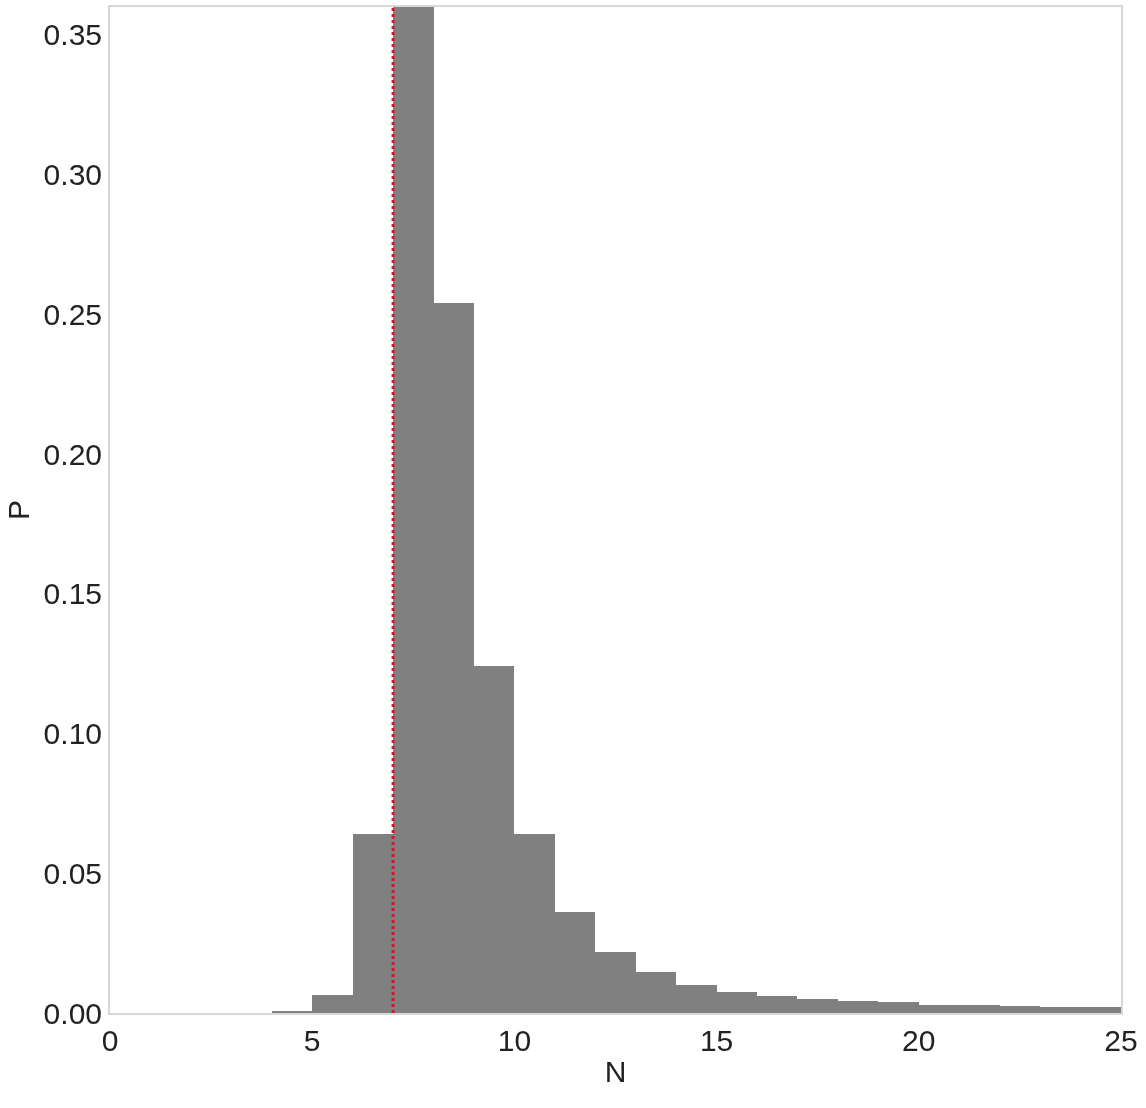 The width and height of the screenshot is (1146, 1108). Describe the element at coordinates (72, 35) in the screenshot. I see `y-tick-label: 0.35` at that location.